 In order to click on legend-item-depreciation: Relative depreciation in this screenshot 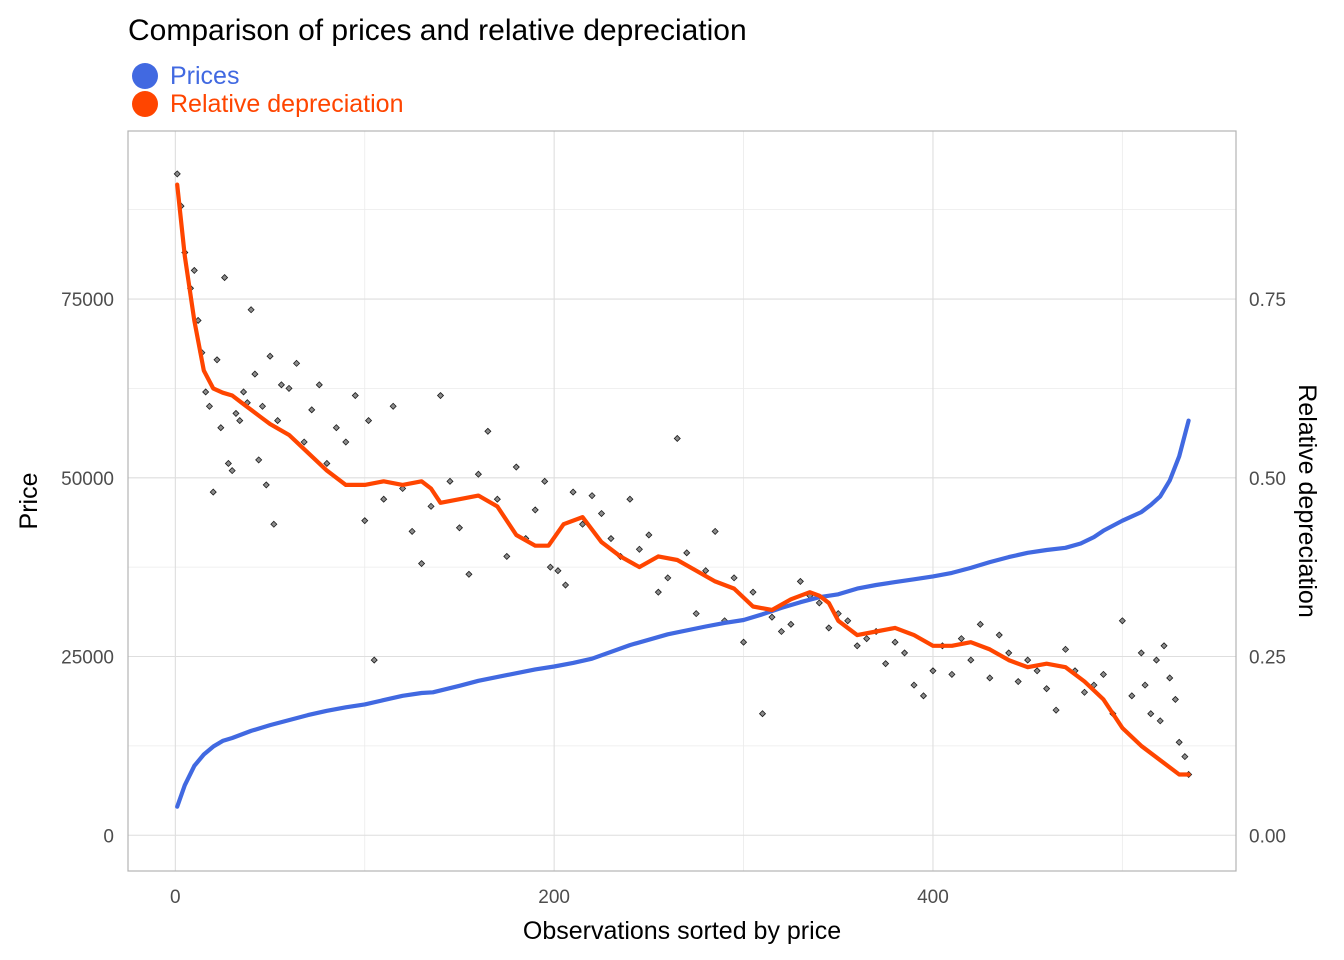, I will do `click(267, 104)`.